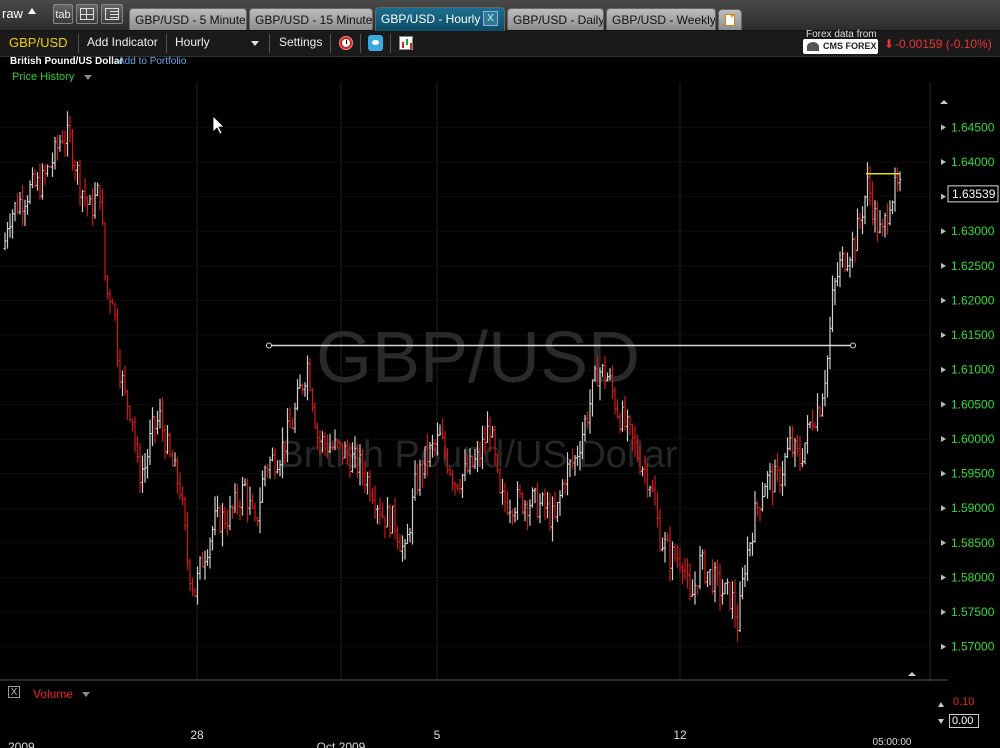  I want to click on alarm-clock-icon, so click(346, 43).